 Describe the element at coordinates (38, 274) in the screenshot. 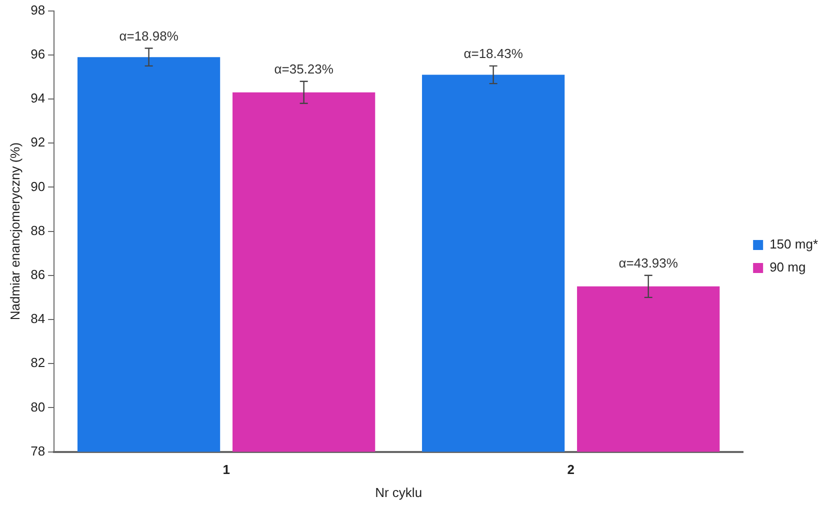

I see `y-tick-label: 86` at that location.